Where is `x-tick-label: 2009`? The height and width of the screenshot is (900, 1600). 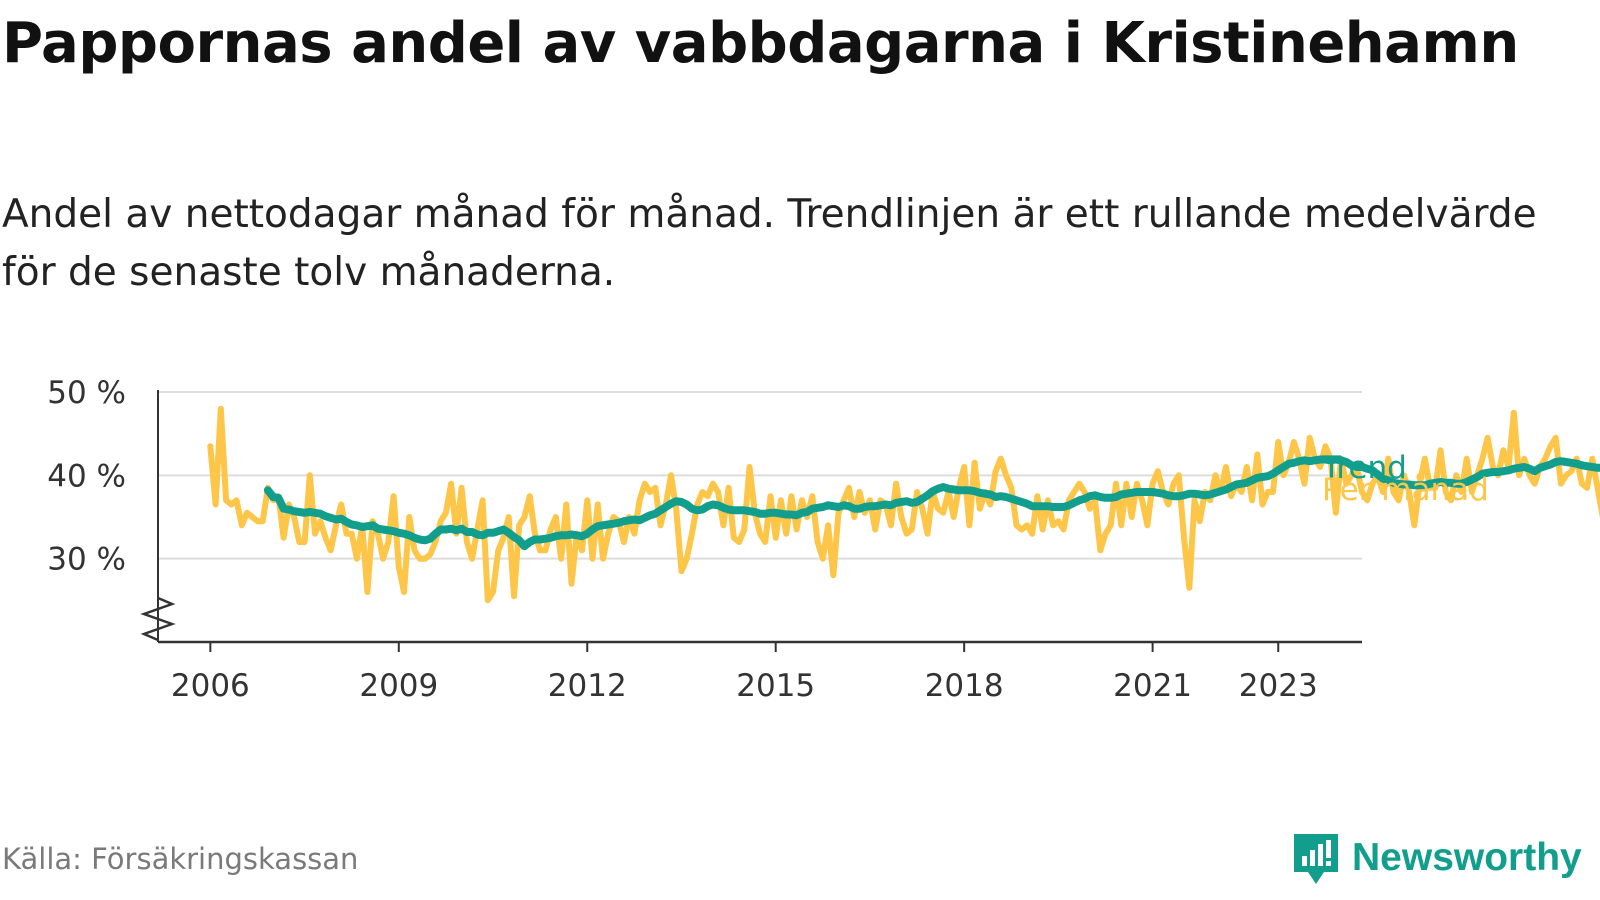 x-tick-label: 2009 is located at coordinates (398, 686).